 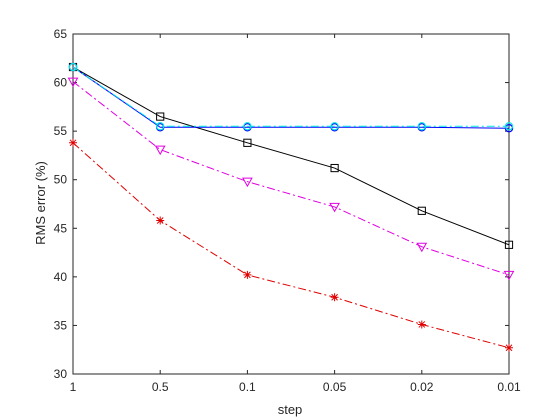 What do you see at coordinates (73, 387) in the screenshot?
I see `x-tick-label: 1` at bounding box center [73, 387].